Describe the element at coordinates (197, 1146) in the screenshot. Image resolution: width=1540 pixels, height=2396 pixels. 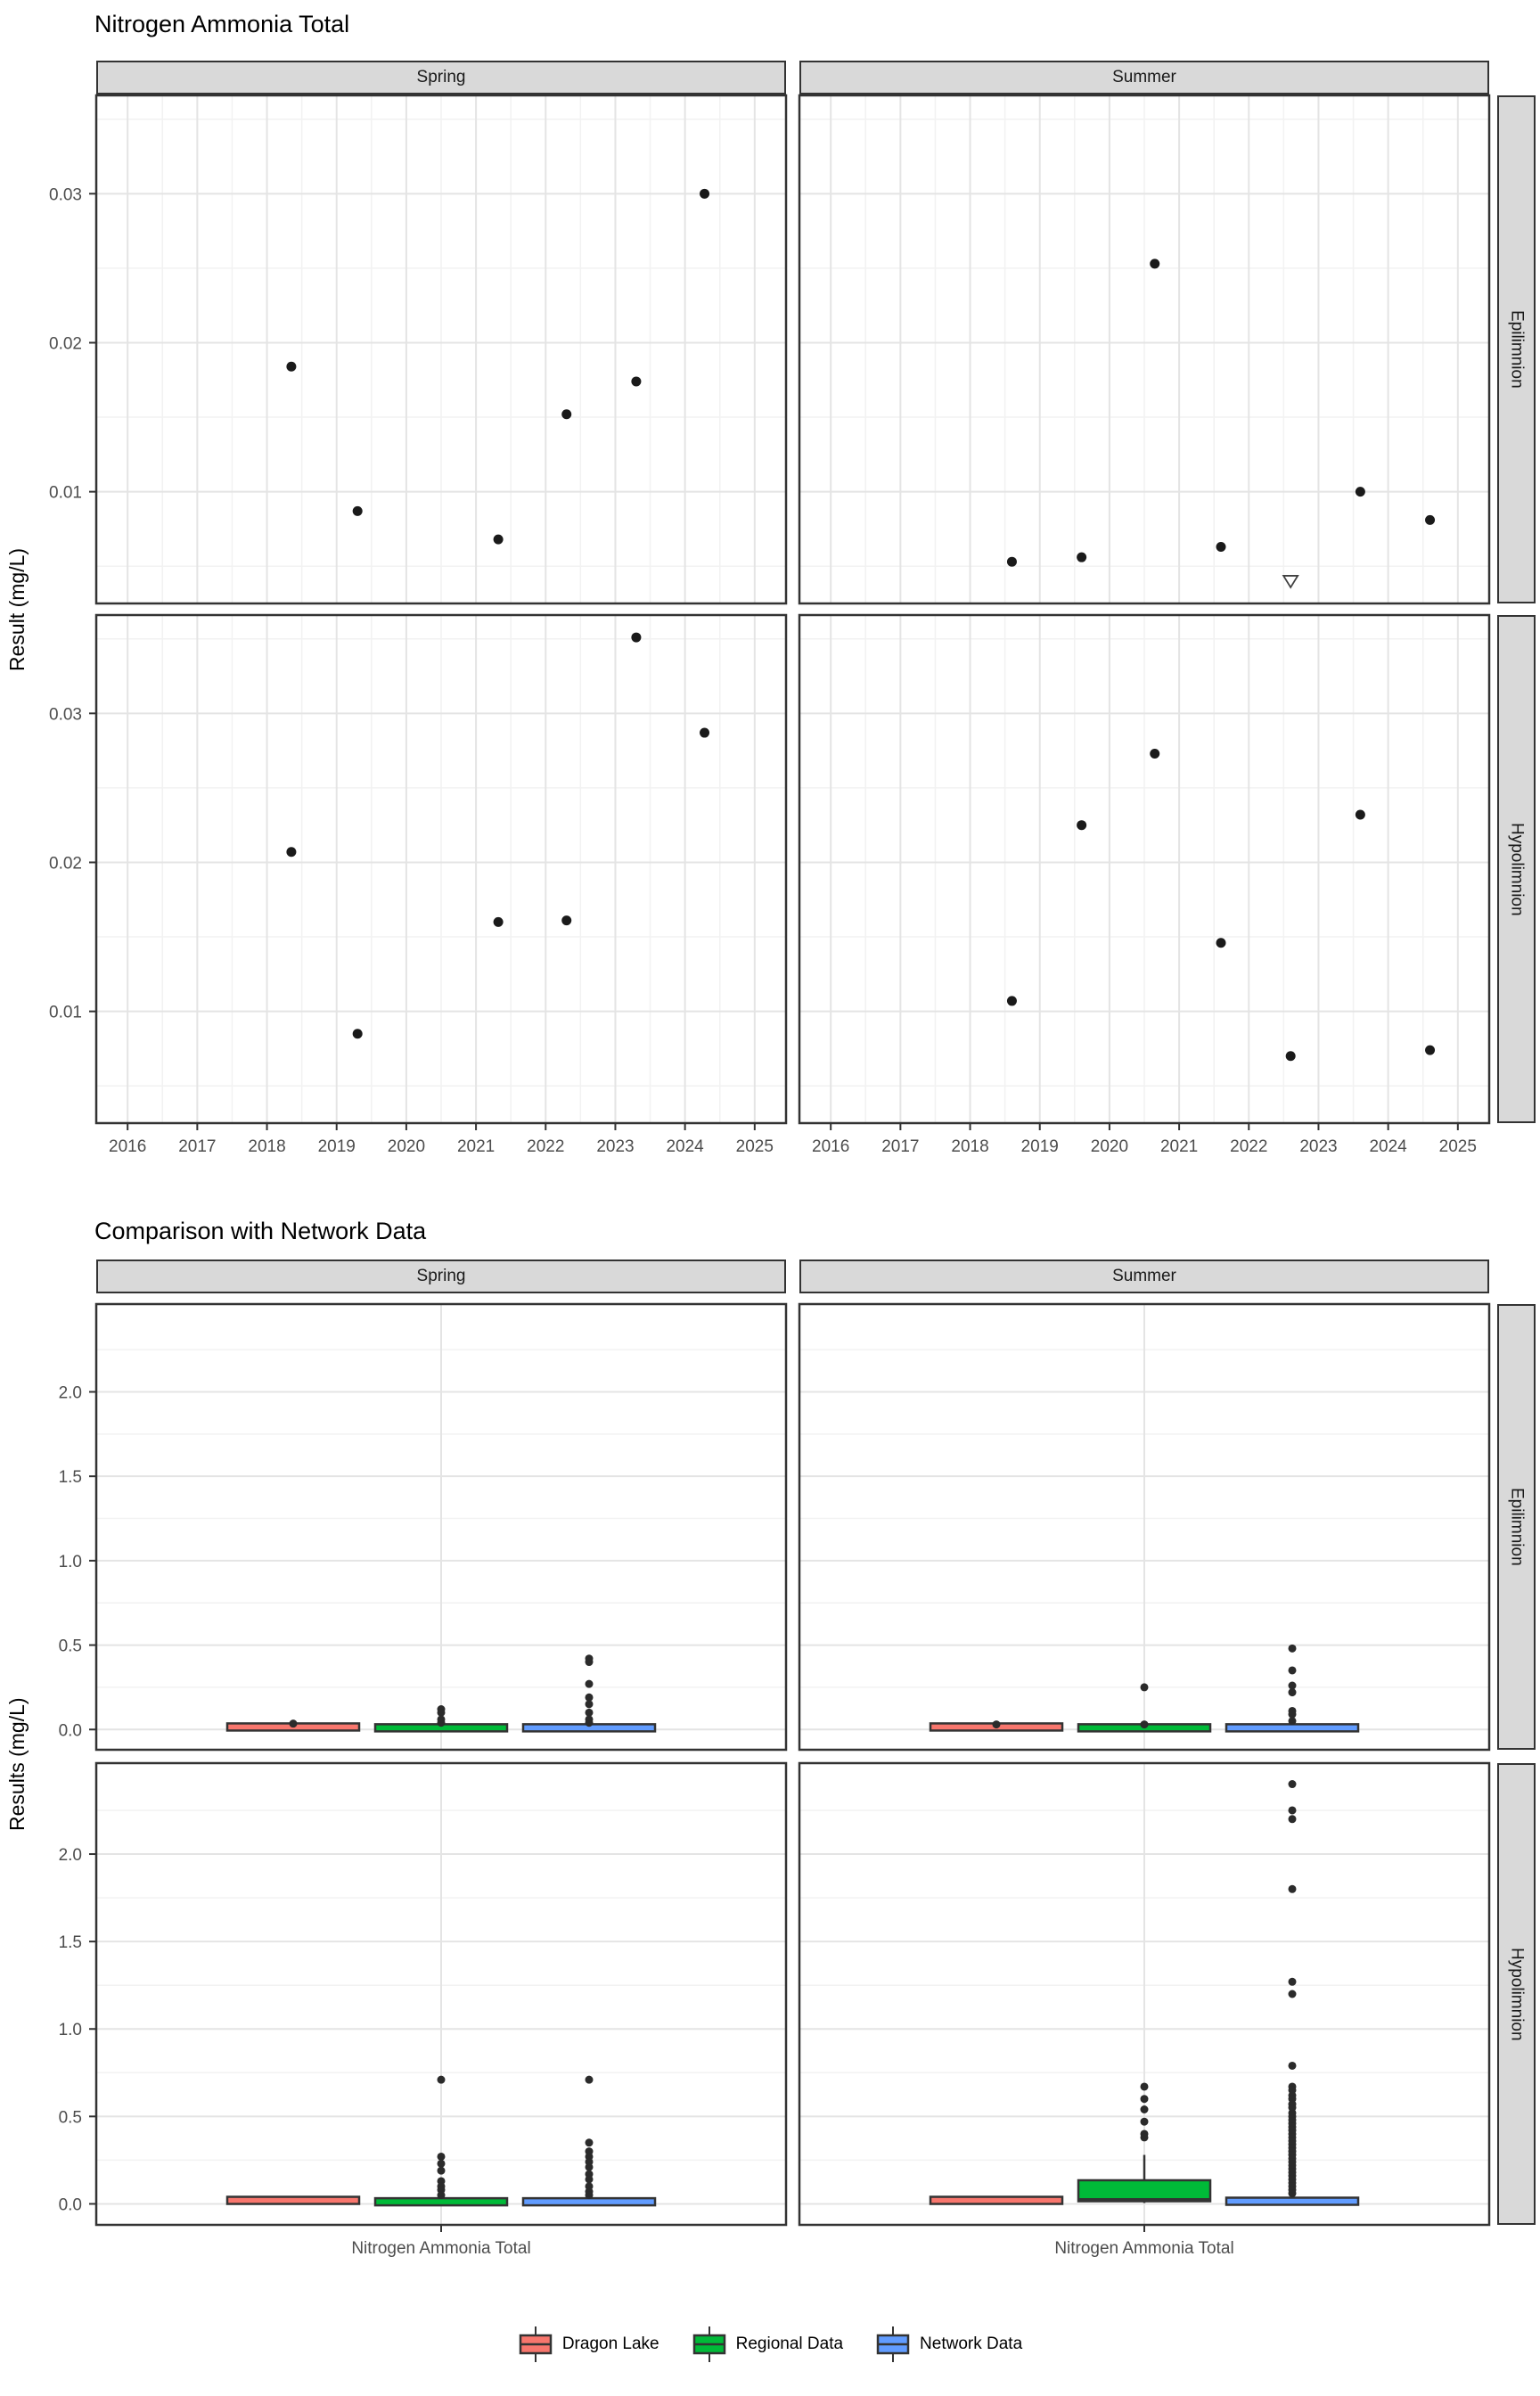
I see `axis-tick-label: 2017` at that location.